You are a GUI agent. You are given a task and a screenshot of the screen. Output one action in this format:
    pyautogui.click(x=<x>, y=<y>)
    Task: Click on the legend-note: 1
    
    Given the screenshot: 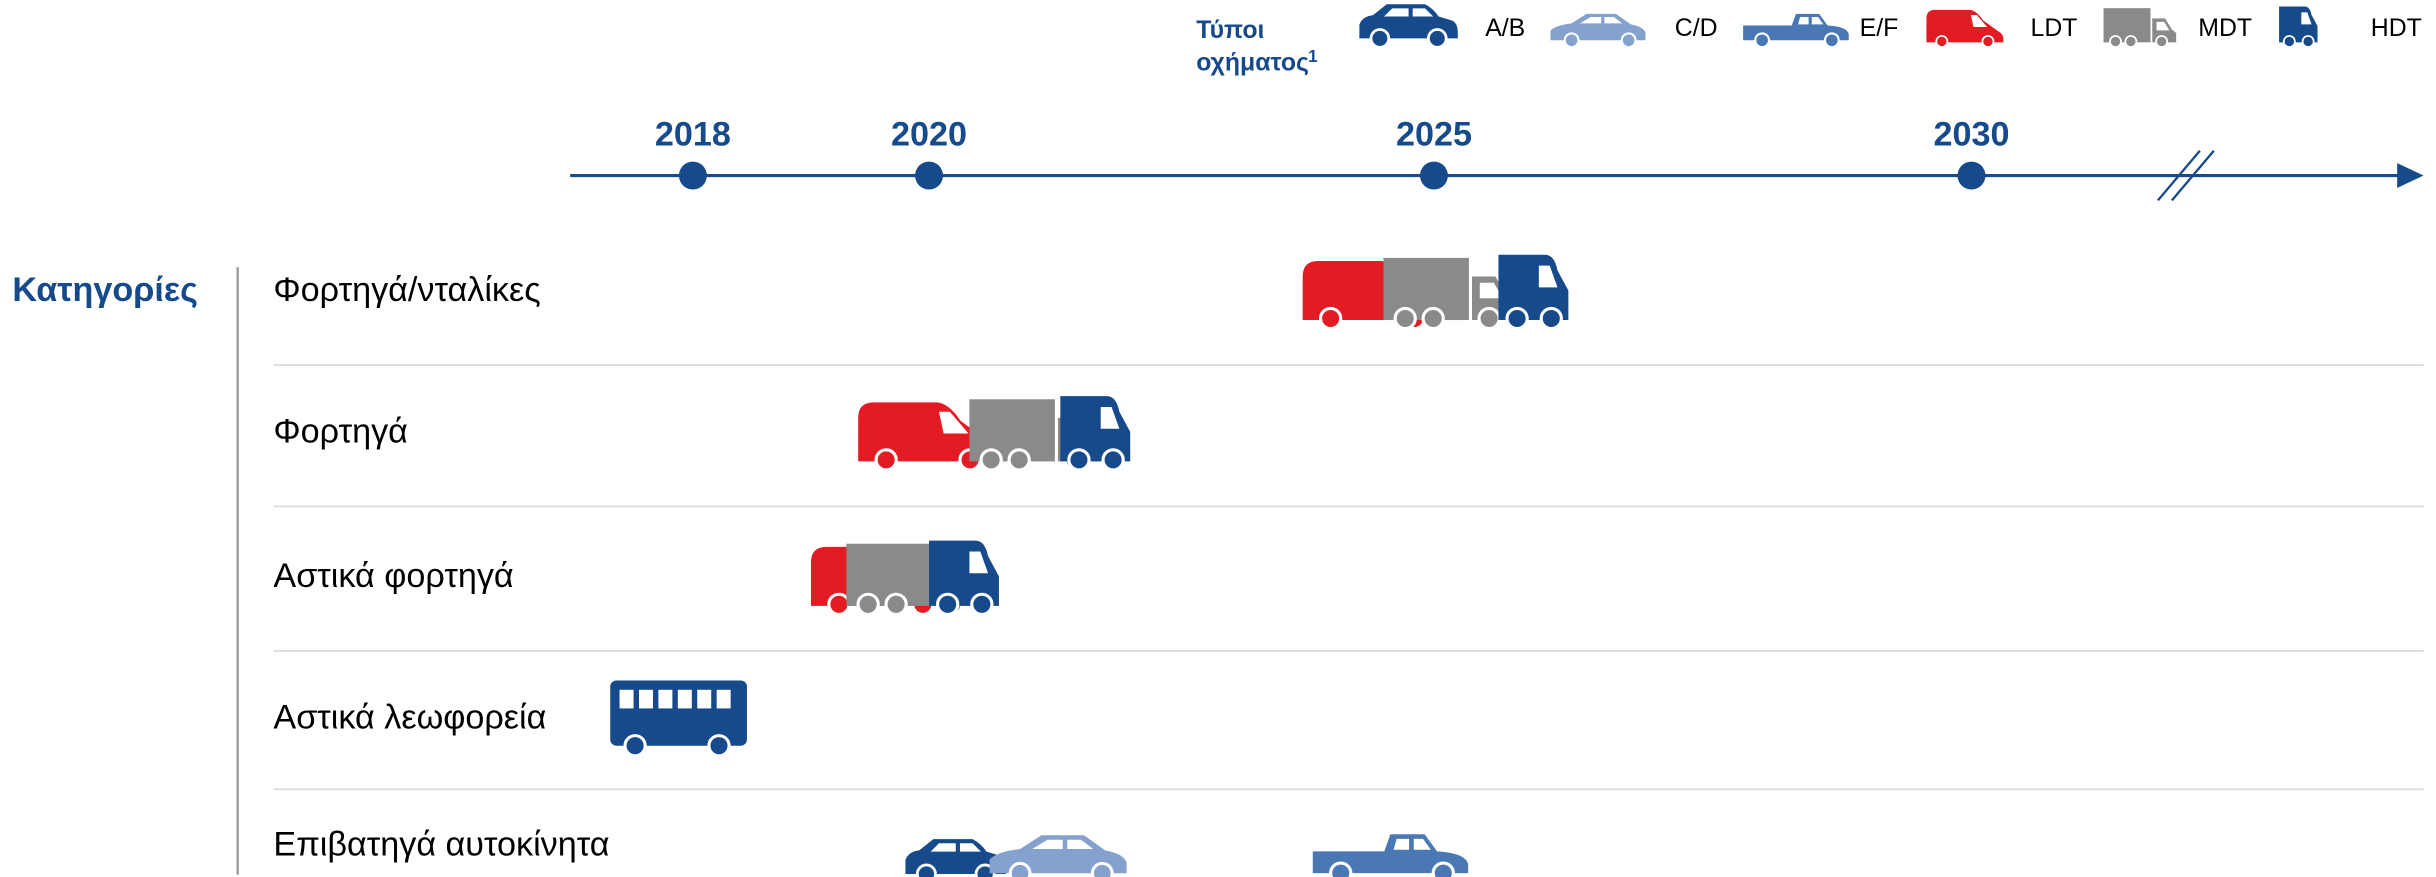 What is the action you would take?
    pyautogui.click(x=1313, y=56)
    